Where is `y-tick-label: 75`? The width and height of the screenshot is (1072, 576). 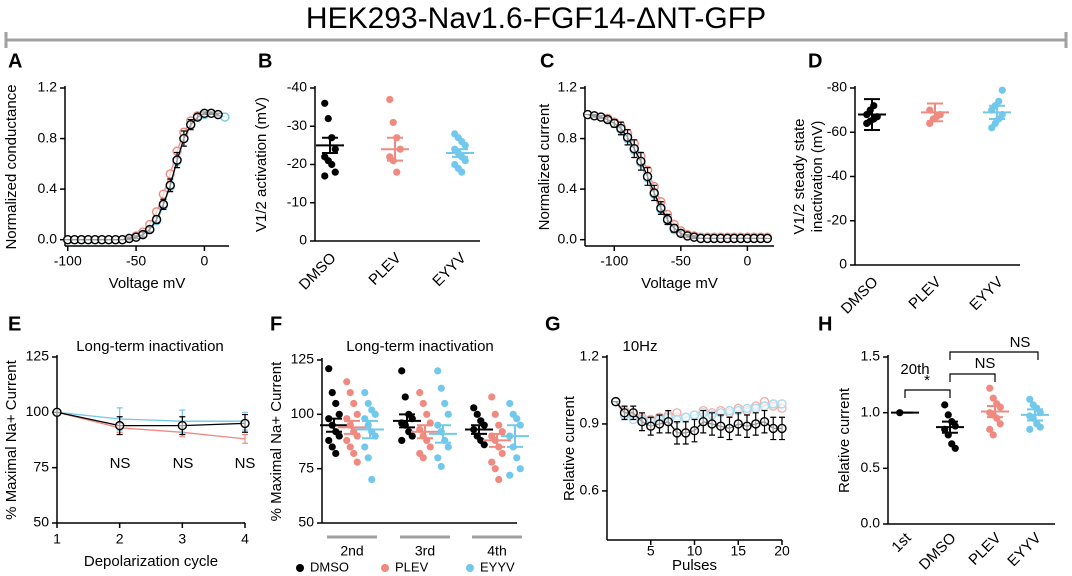 y-tick-label: 75 is located at coordinates (306, 467).